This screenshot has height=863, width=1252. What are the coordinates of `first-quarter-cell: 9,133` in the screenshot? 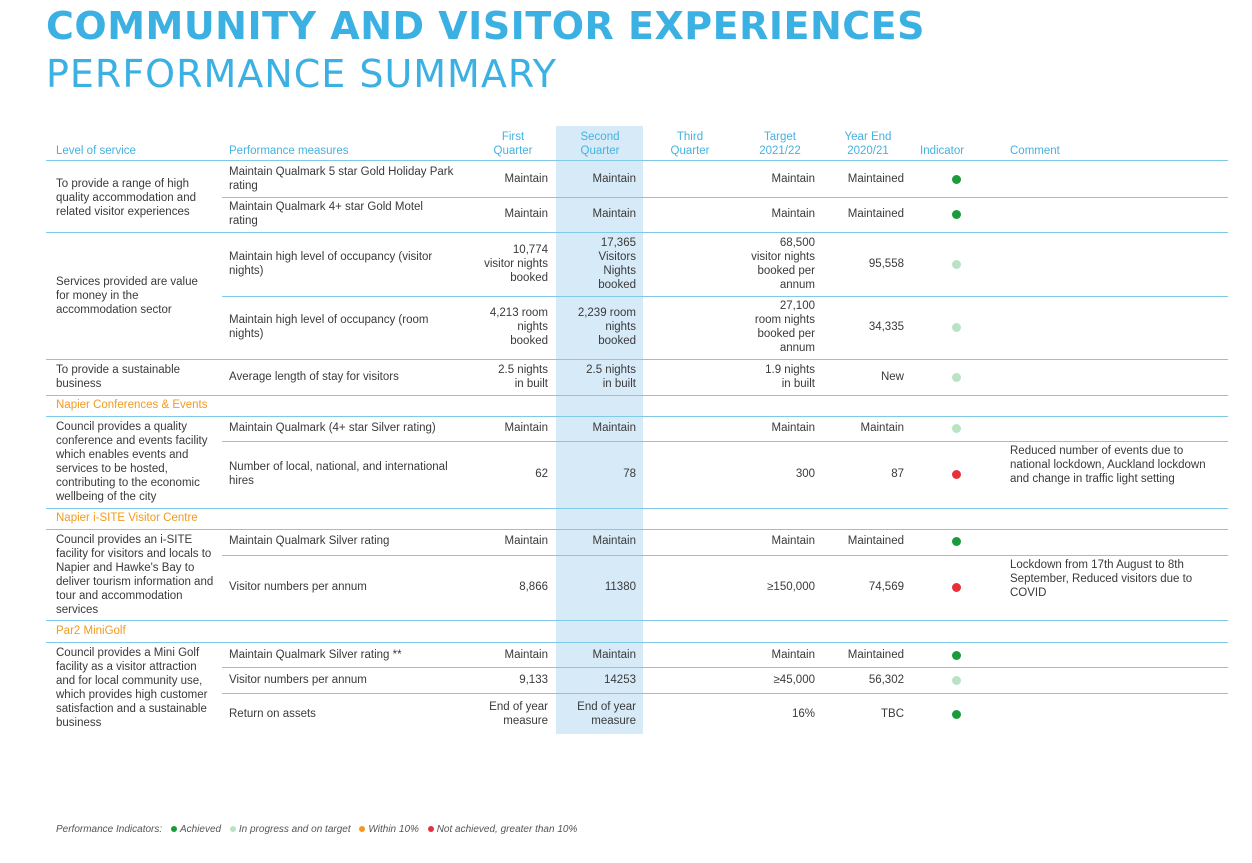 It's located at (533, 680).